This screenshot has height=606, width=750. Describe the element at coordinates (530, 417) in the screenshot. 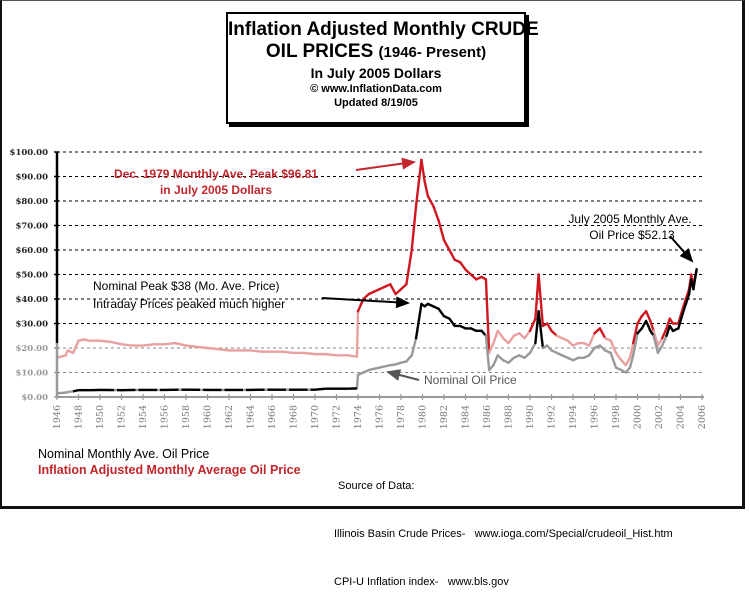

I see `x-tick-label: 1990` at that location.